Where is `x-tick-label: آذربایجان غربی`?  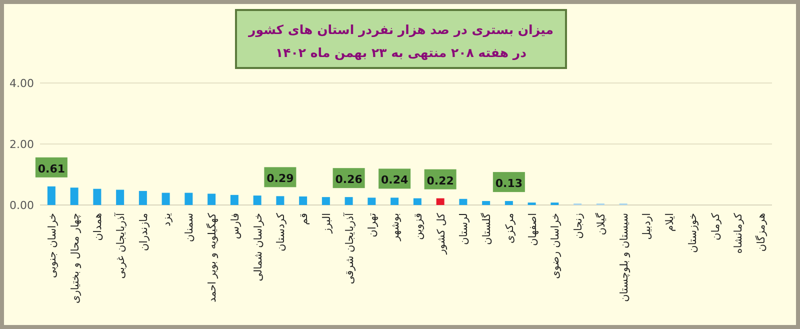 x-tick-label: آذربایجان غربی is located at coordinates (121, 245).